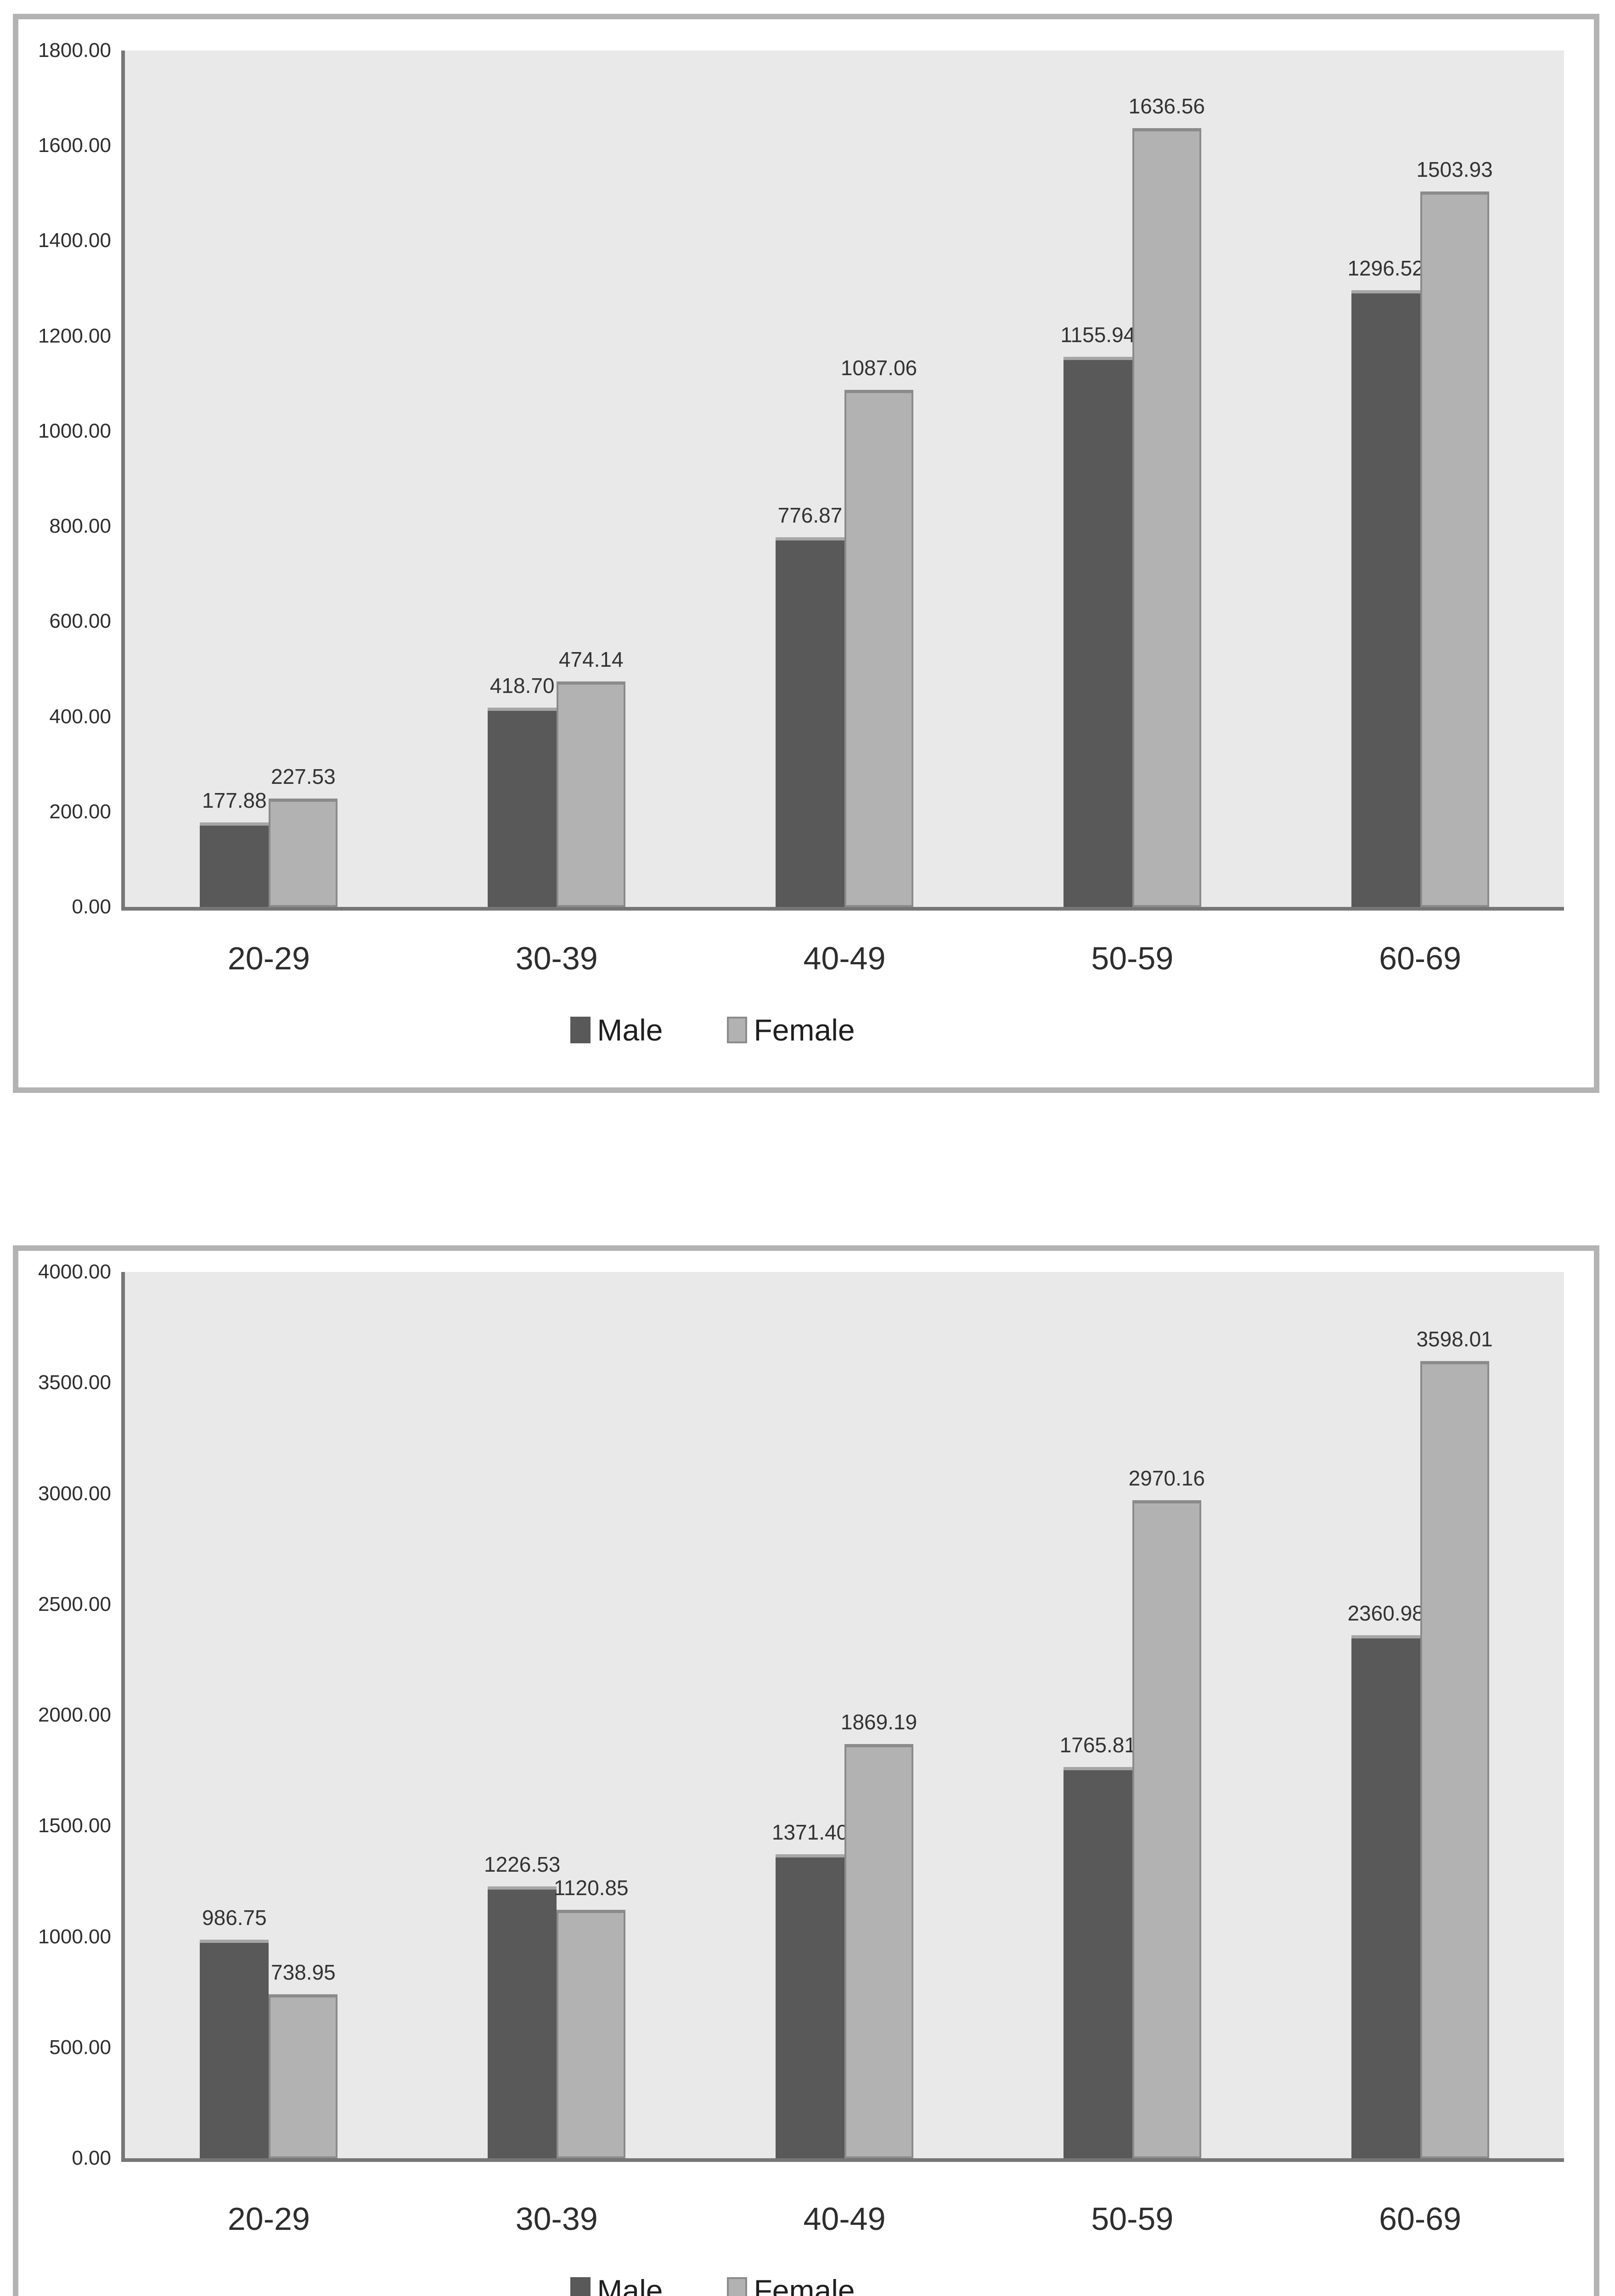 This screenshot has width=1615, height=2296. Describe the element at coordinates (810, 515) in the screenshot. I see `bar-value-label: 776.87` at that location.